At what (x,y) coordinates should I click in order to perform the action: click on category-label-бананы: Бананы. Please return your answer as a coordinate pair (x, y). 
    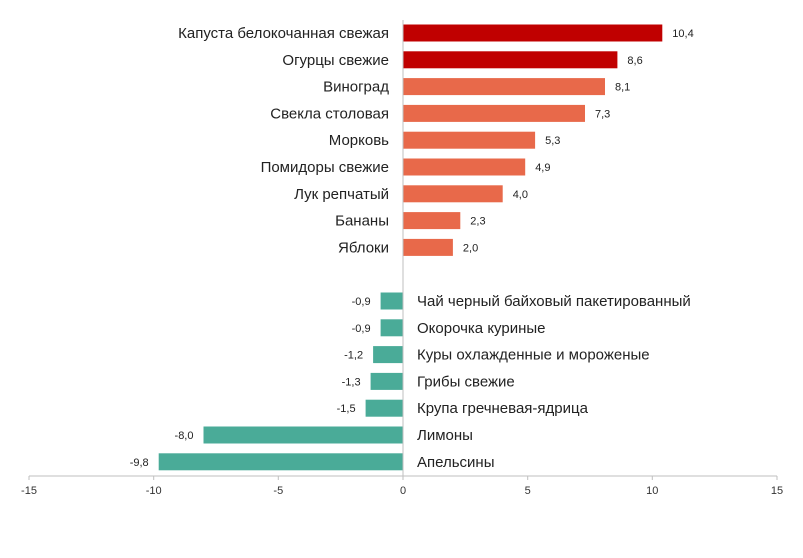
    Looking at the image, I should click on (362, 221).